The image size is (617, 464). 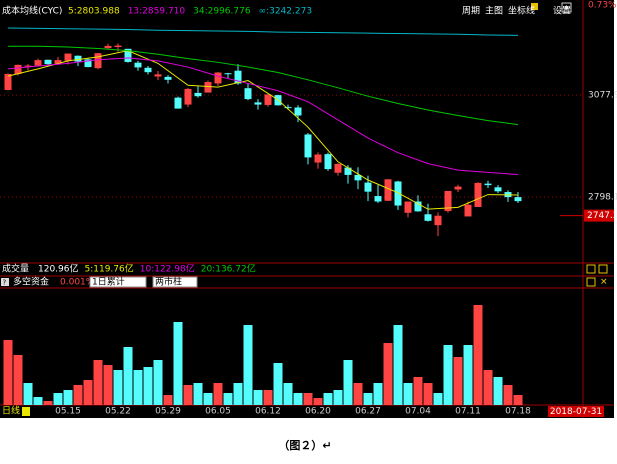 What do you see at coordinates (108, 282) in the screenshot?
I see `dropdown-label: 1日累计` at bounding box center [108, 282].